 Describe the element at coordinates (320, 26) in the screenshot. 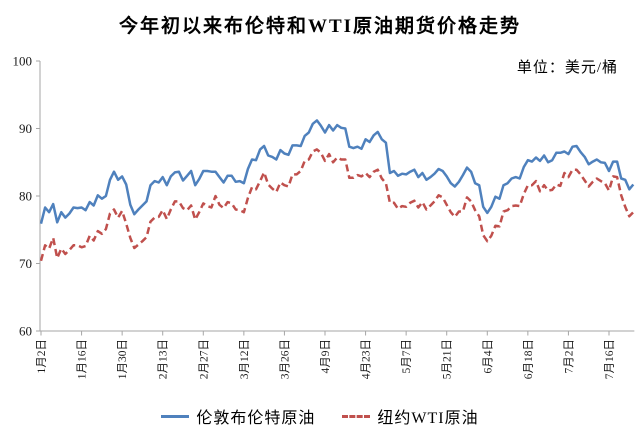

I see `chart-title: 今年初以来布伦特和WTI原油期货价格走势` at that location.